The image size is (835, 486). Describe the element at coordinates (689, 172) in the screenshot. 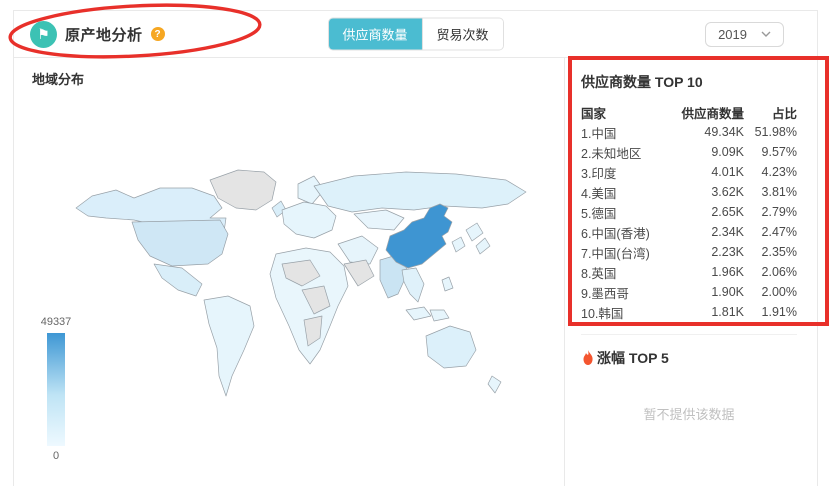

I see `table-row: 3.印度 4.01K 4.23%` at that location.